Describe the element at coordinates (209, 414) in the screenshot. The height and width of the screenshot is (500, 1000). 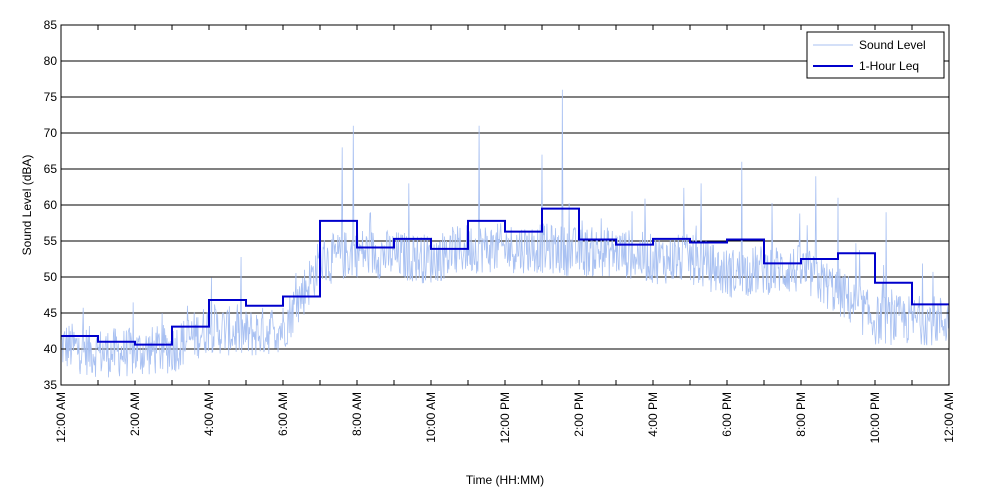
I see `x-tick-label: 4:00 AM` at that location.